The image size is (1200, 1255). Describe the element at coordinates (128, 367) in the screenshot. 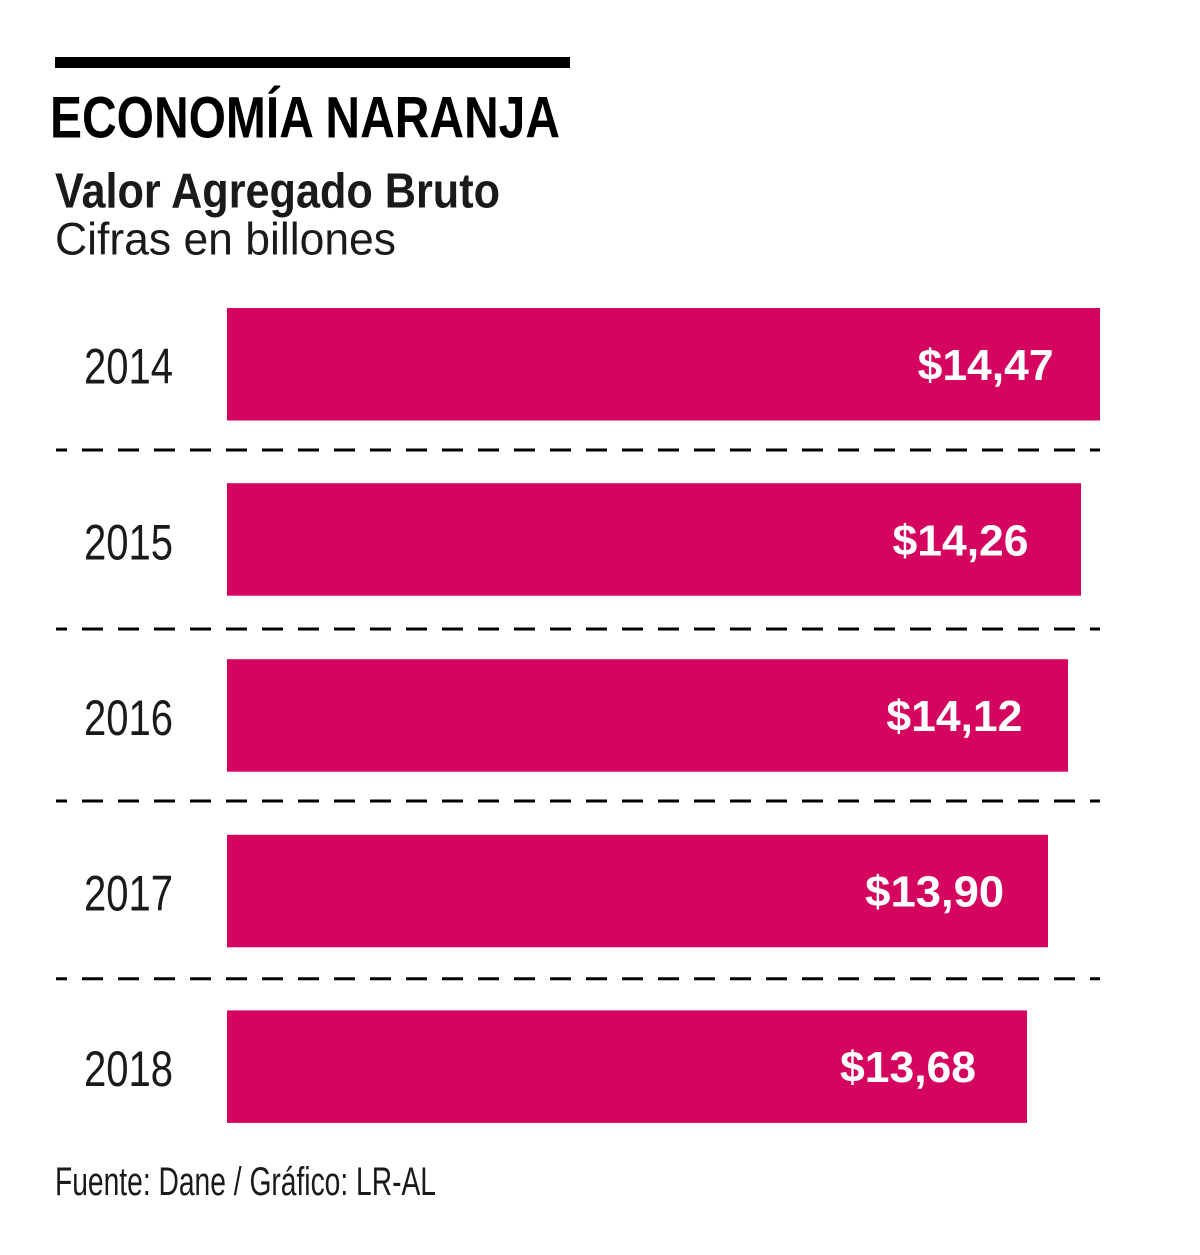

I see `svg-text: 2014` at that location.